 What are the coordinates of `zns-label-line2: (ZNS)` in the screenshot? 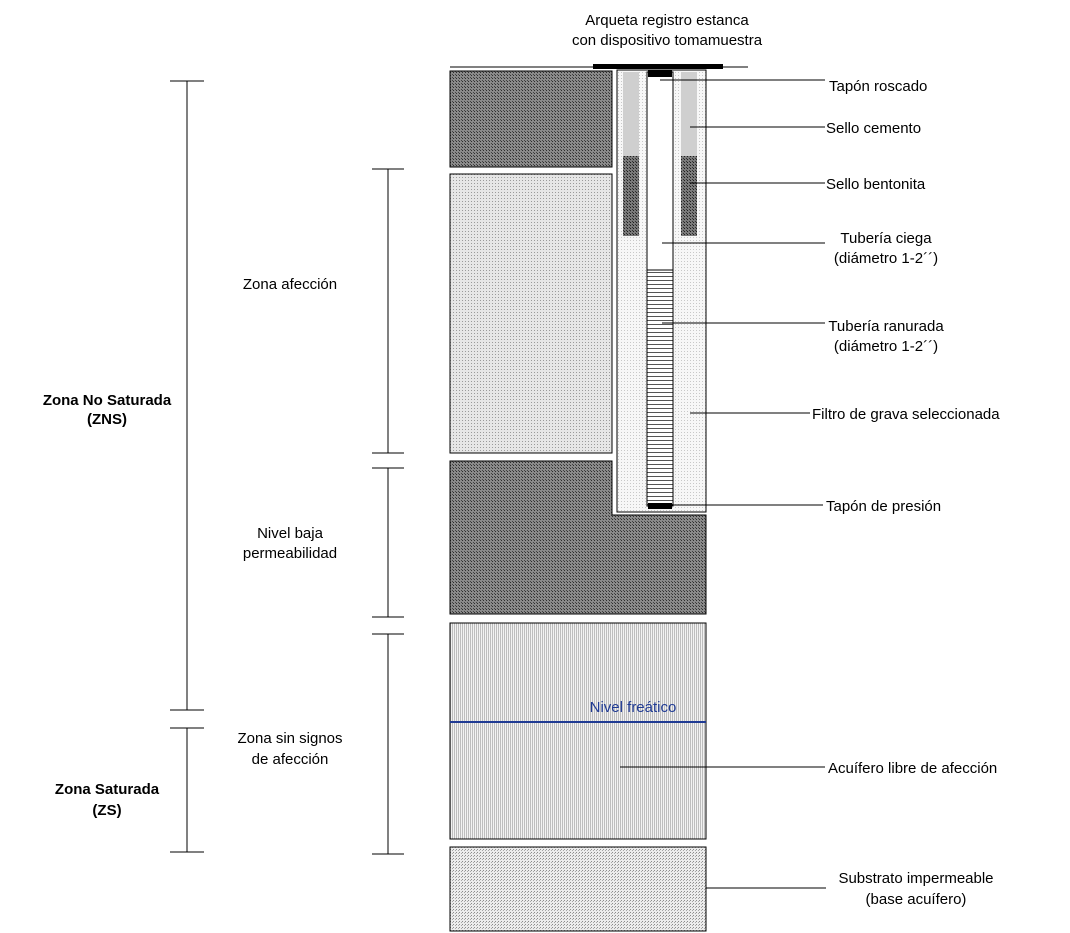 It's located at (107, 419).